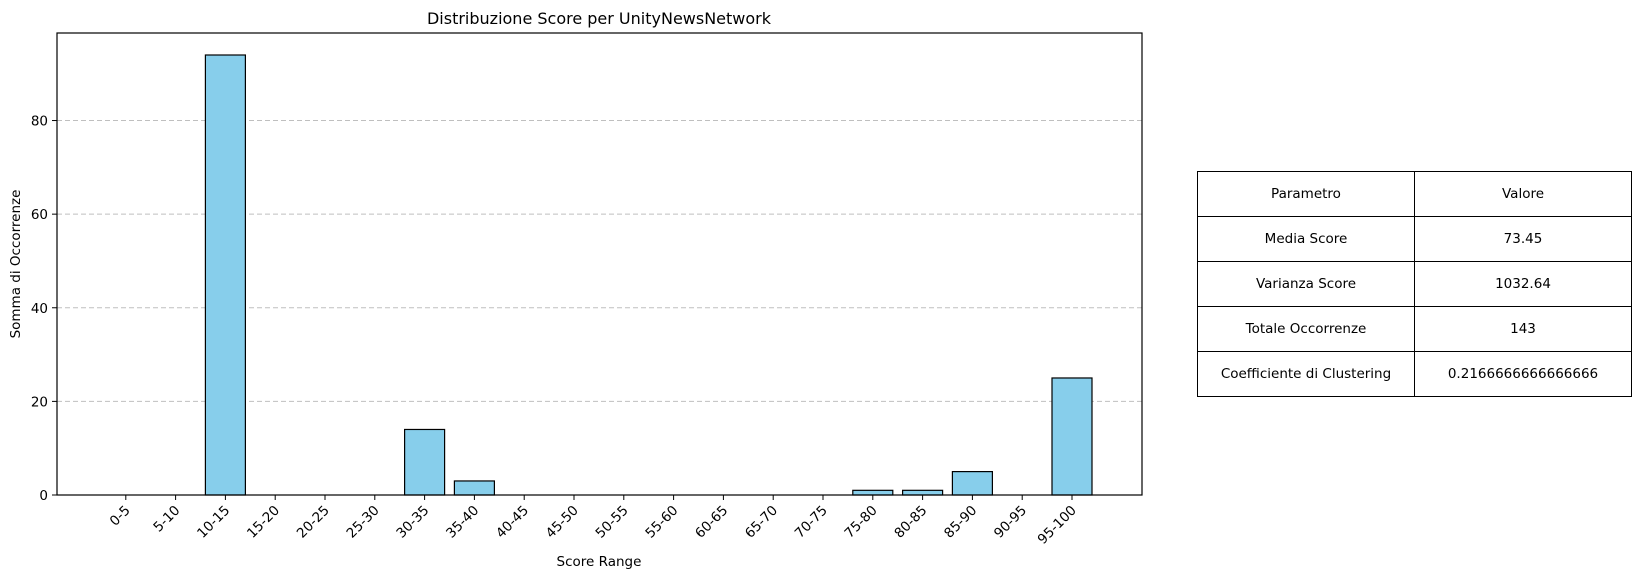 Image resolution: width=1640 pixels, height=578 pixels. I want to click on table-header-parametro: Parametro, so click(1306, 194).